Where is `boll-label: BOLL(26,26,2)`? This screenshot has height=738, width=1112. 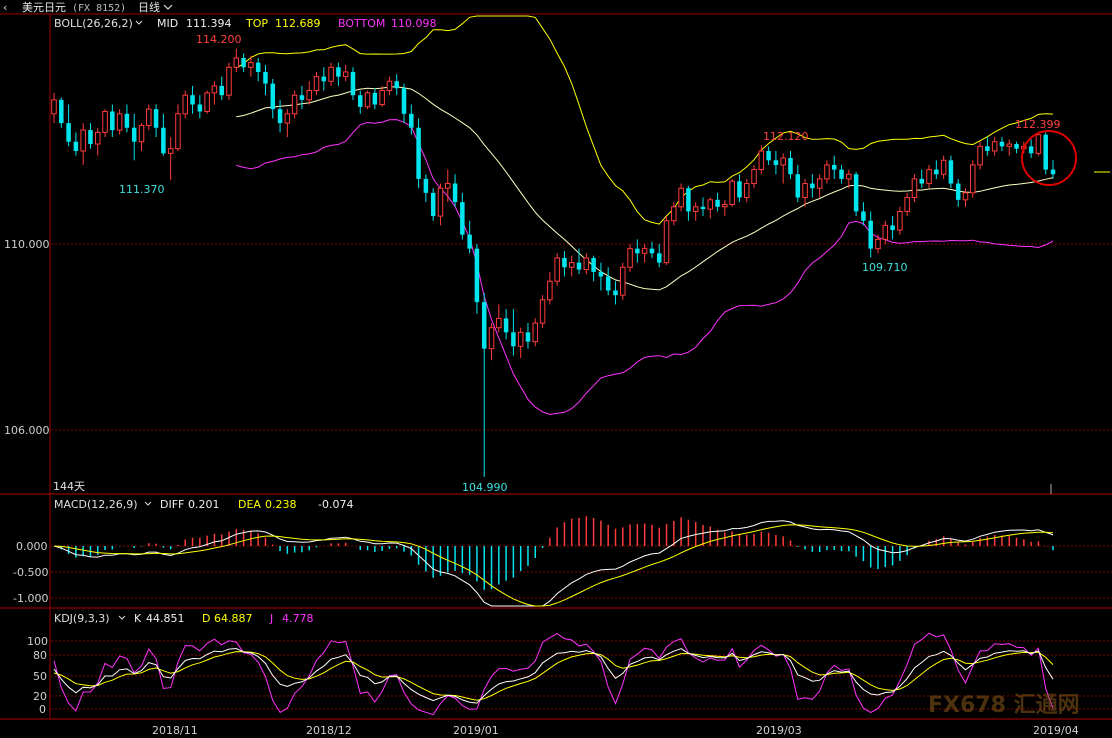
boll-label: BOLL(26,26,2) is located at coordinates (93, 23).